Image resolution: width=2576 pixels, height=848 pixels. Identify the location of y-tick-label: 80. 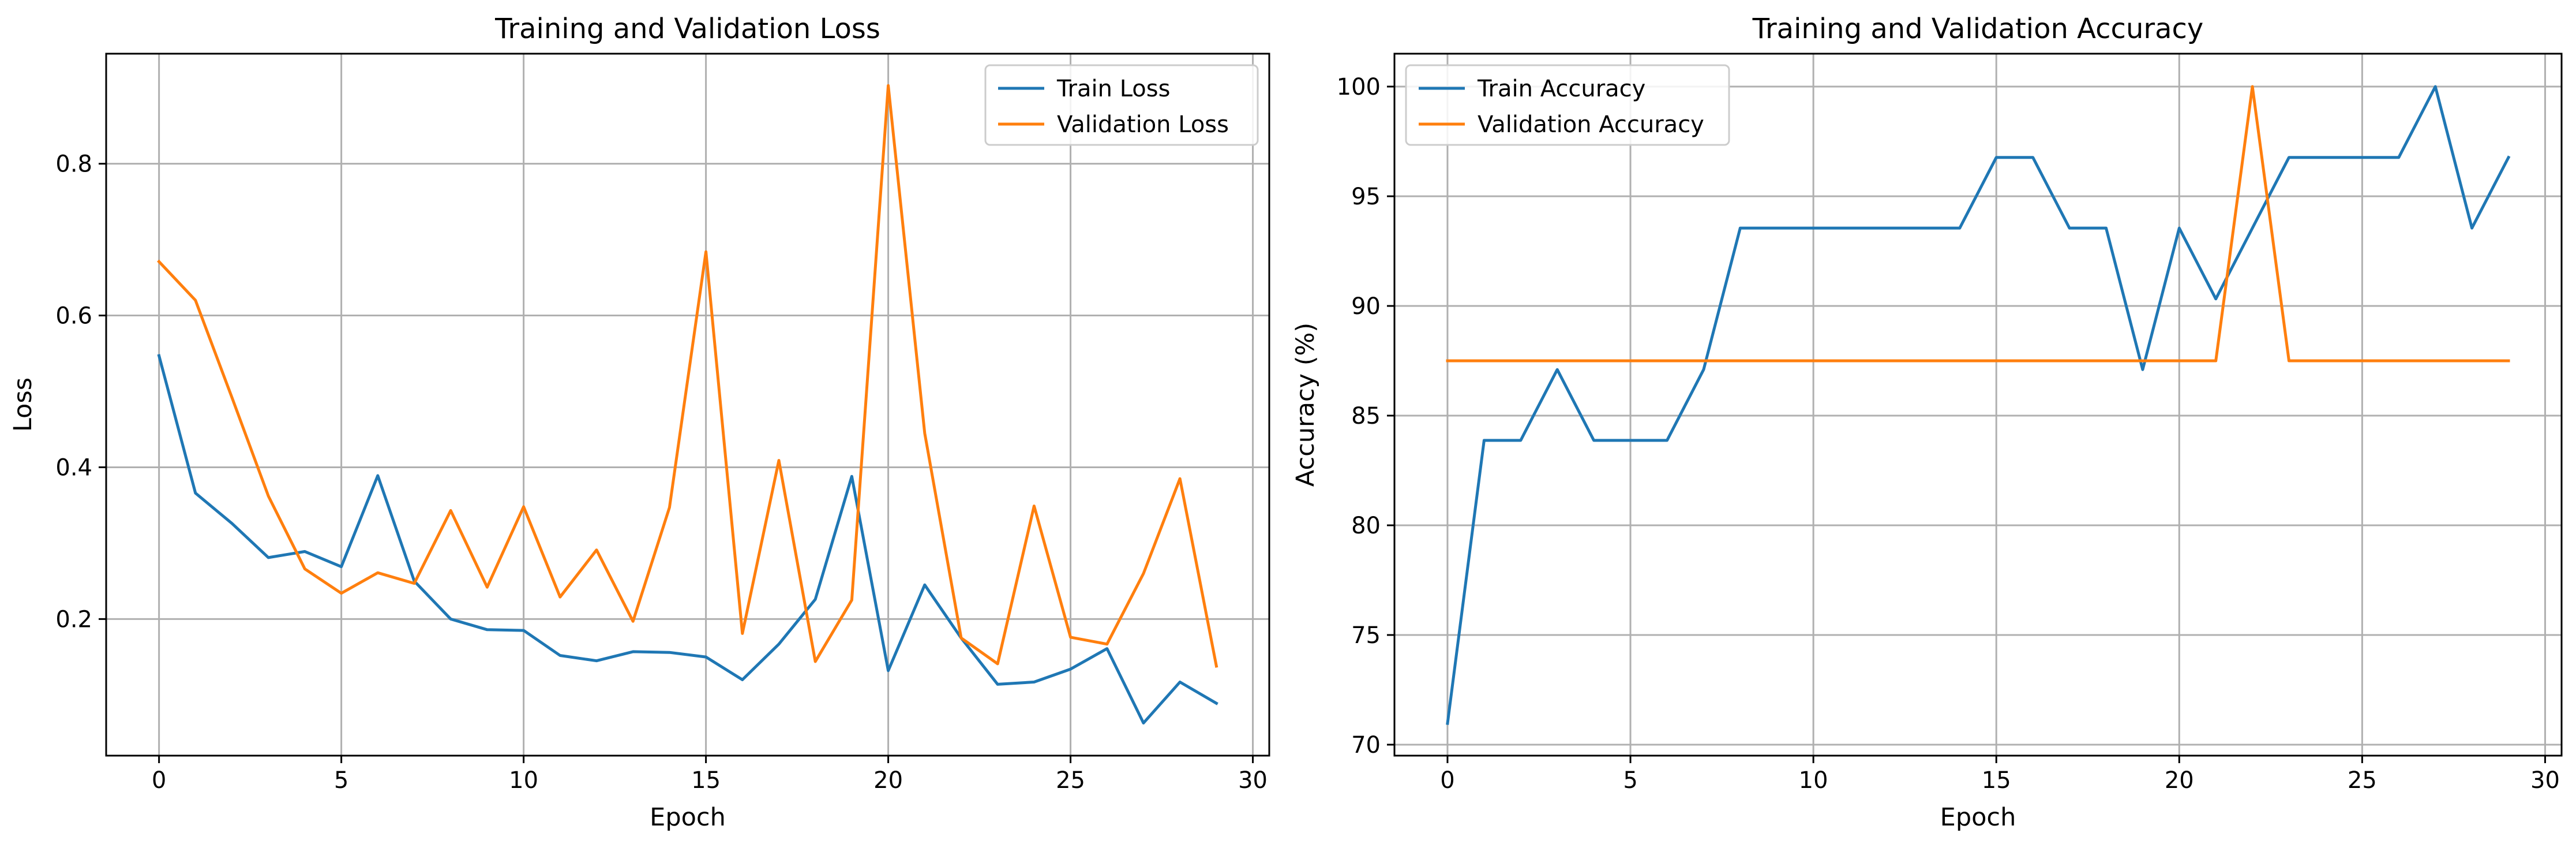
(1366, 526).